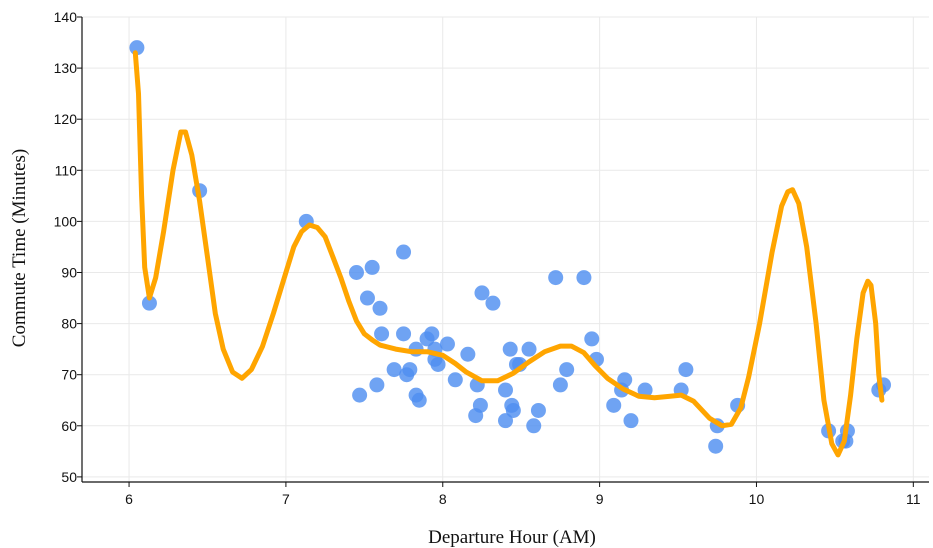 Image resolution: width=933 pixels, height=548 pixels. What do you see at coordinates (600, 499) in the screenshot?
I see `x-tick-label: 9` at bounding box center [600, 499].